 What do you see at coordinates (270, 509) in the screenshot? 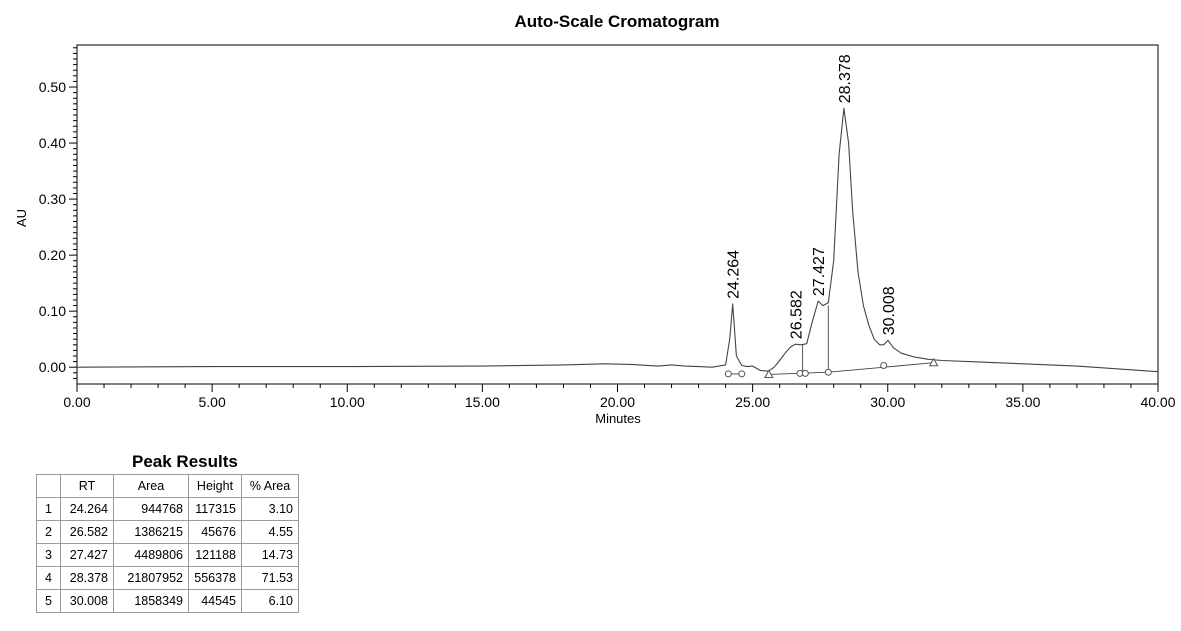
I see `cell-percent-area: 3.10` at bounding box center [270, 509].